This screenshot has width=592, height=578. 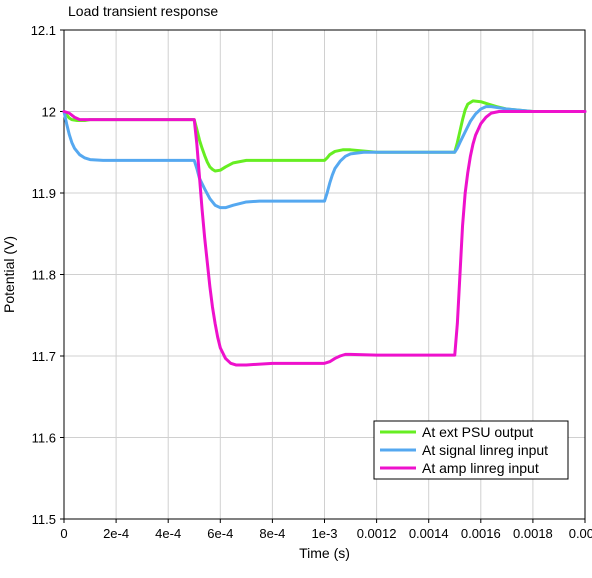 I want to click on y-tick-label: 11.5, so click(x=44, y=519).